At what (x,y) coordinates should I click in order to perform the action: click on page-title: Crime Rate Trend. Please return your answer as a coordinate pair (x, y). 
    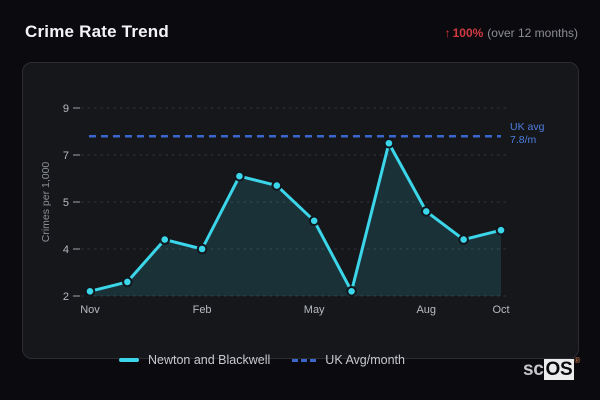
    Looking at the image, I should click on (97, 31).